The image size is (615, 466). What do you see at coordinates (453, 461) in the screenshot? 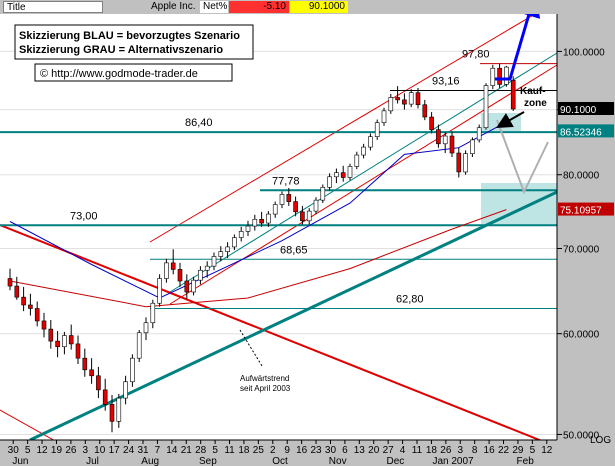
I see `x-month-label: Jan 2007` at bounding box center [453, 461].